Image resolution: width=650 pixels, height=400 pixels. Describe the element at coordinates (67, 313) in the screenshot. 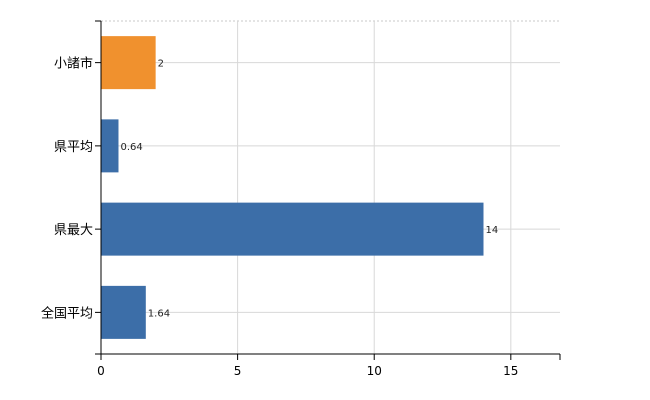

I see `y-tick-label: 全国平均` at that location.